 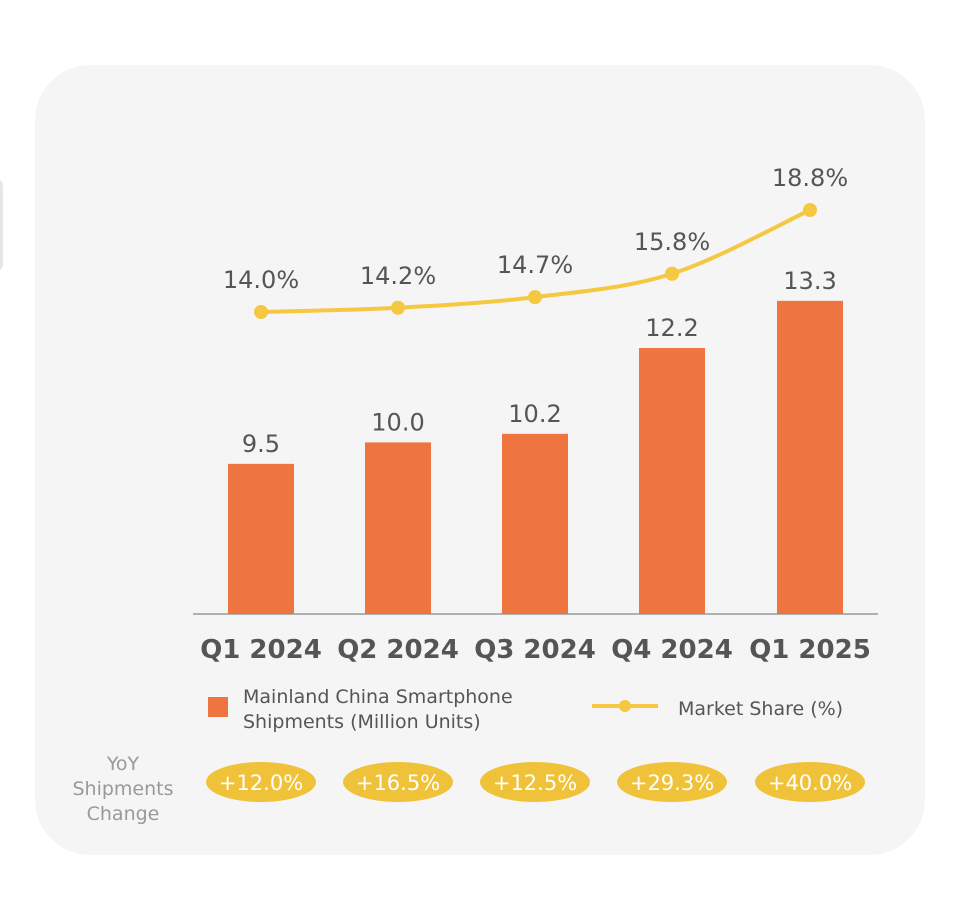 What do you see at coordinates (123, 814) in the screenshot?
I see `yoy-title-line3: Change` at bounding box center [123, 814].